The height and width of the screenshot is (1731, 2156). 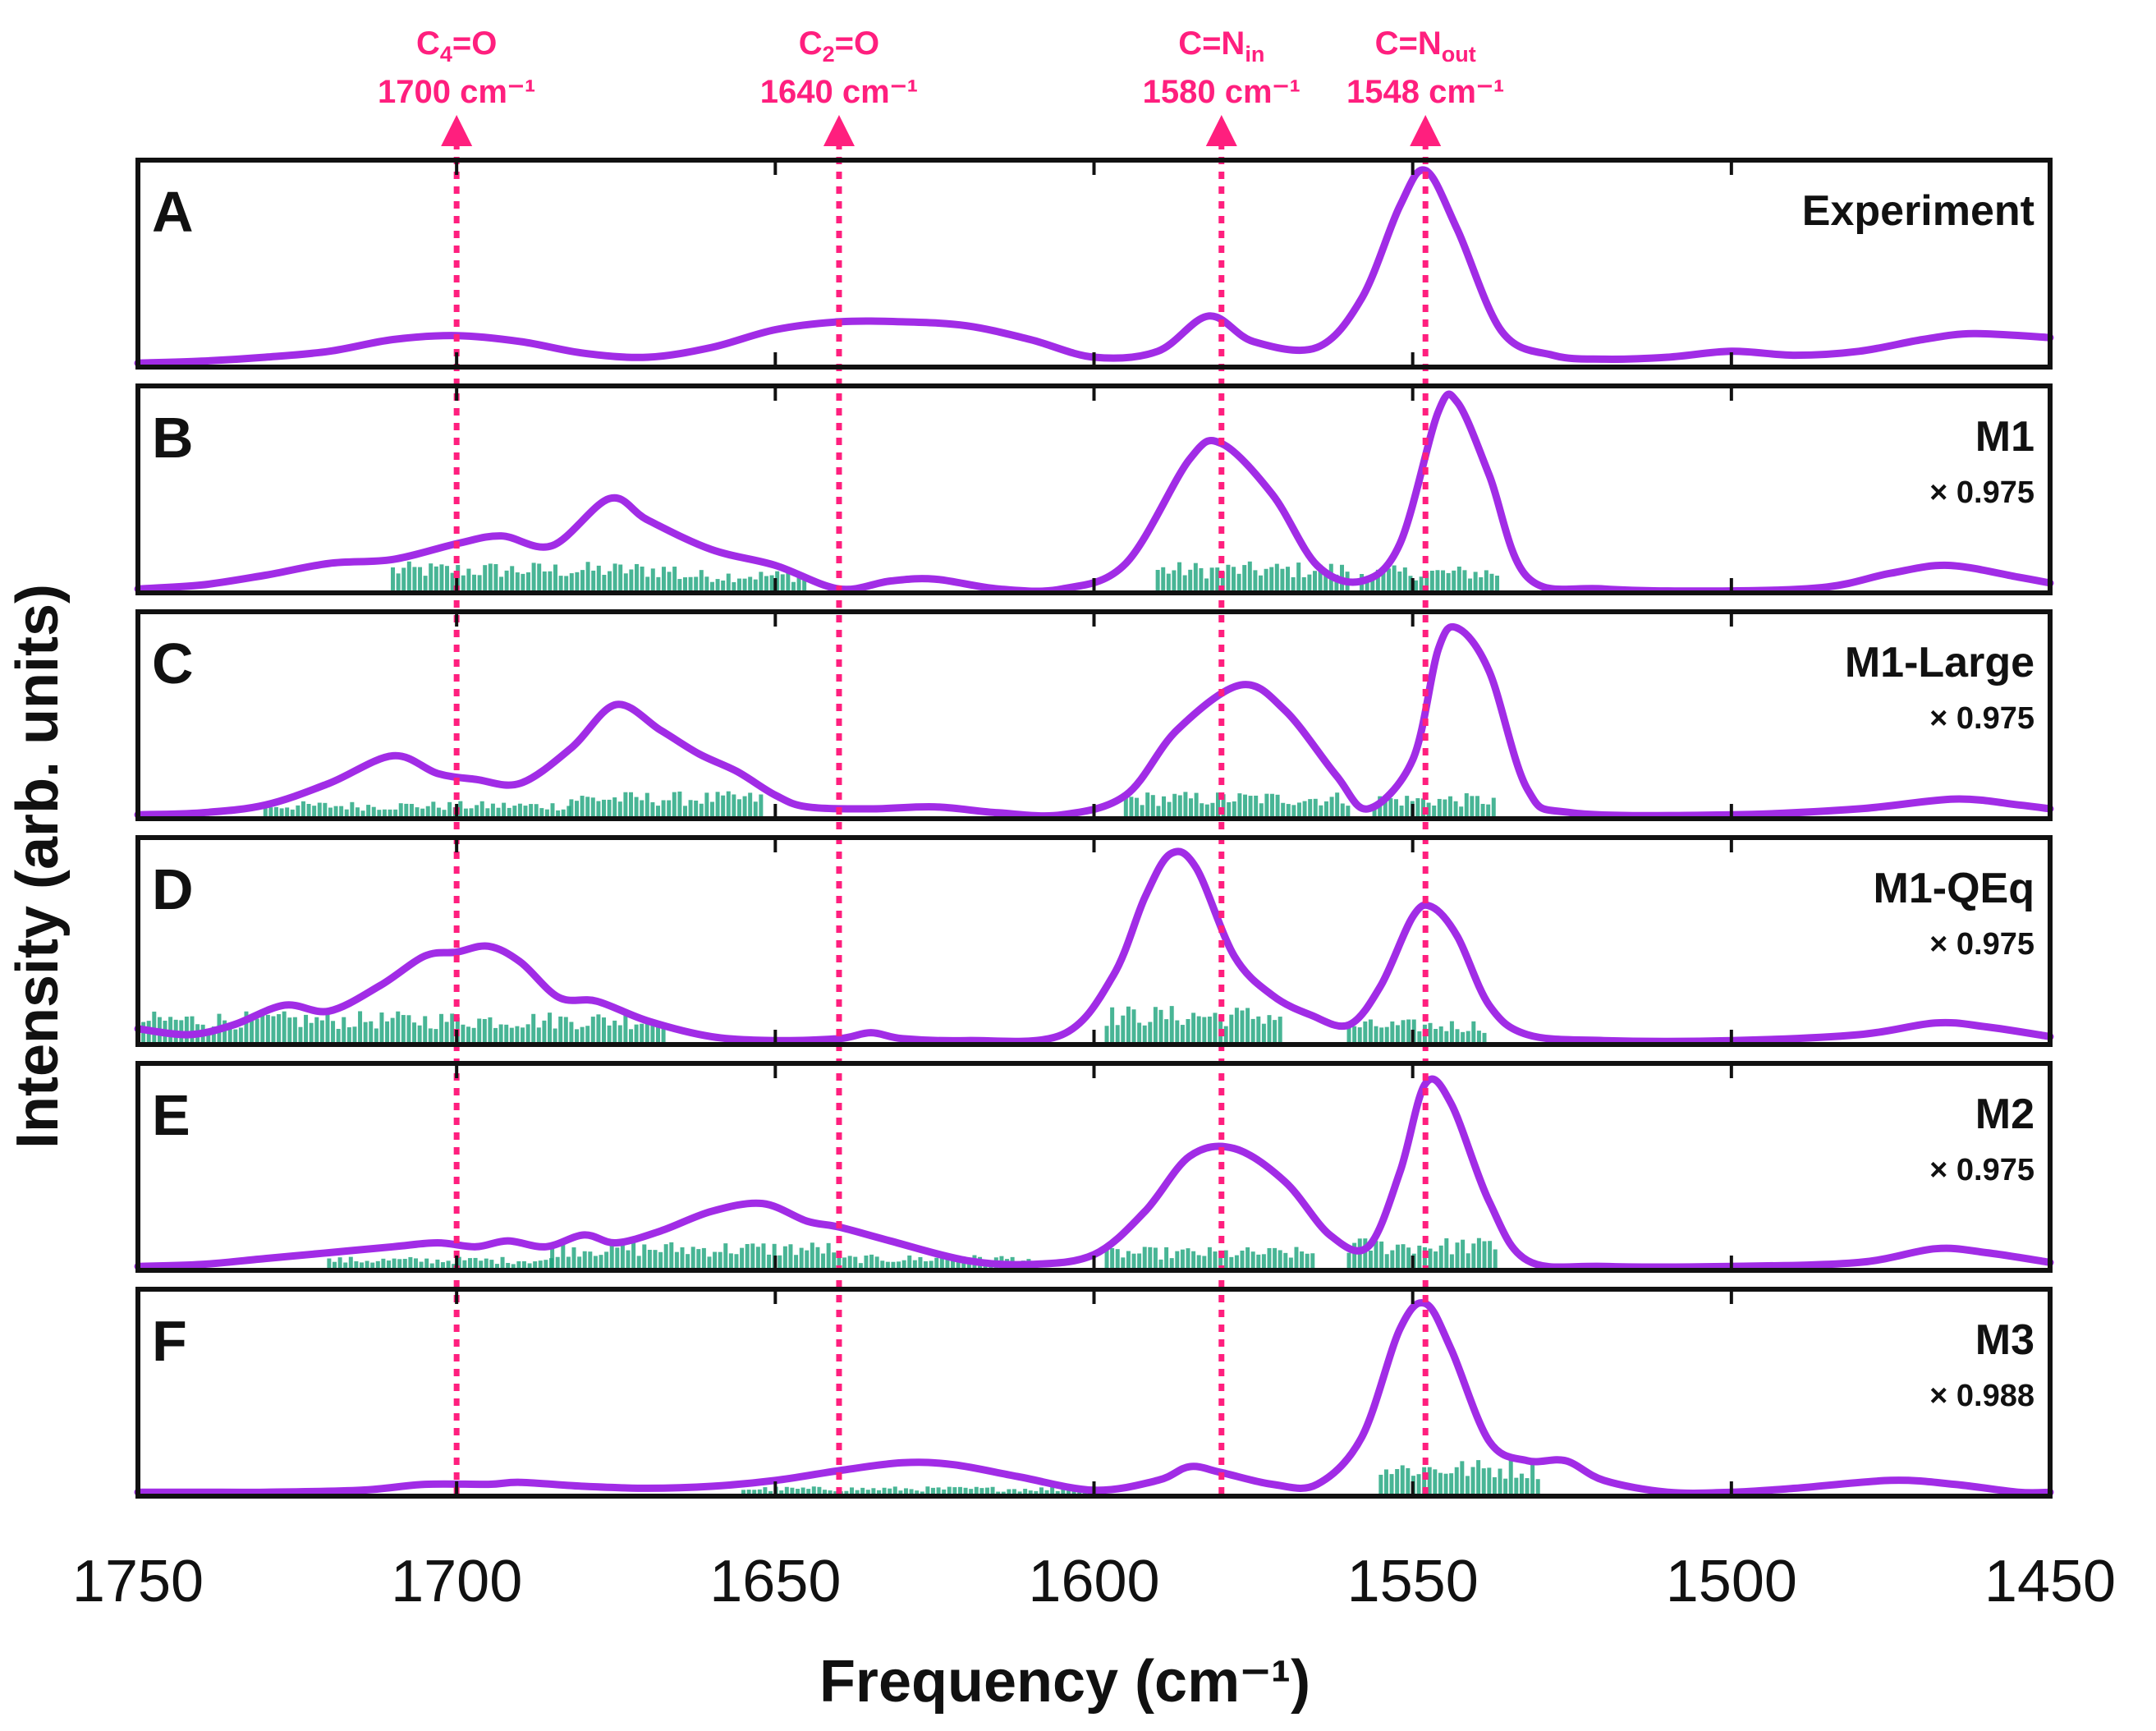 I want to click on marker-position-cnout: 1548 cm⁻¹, so click(x=1425, y=92).